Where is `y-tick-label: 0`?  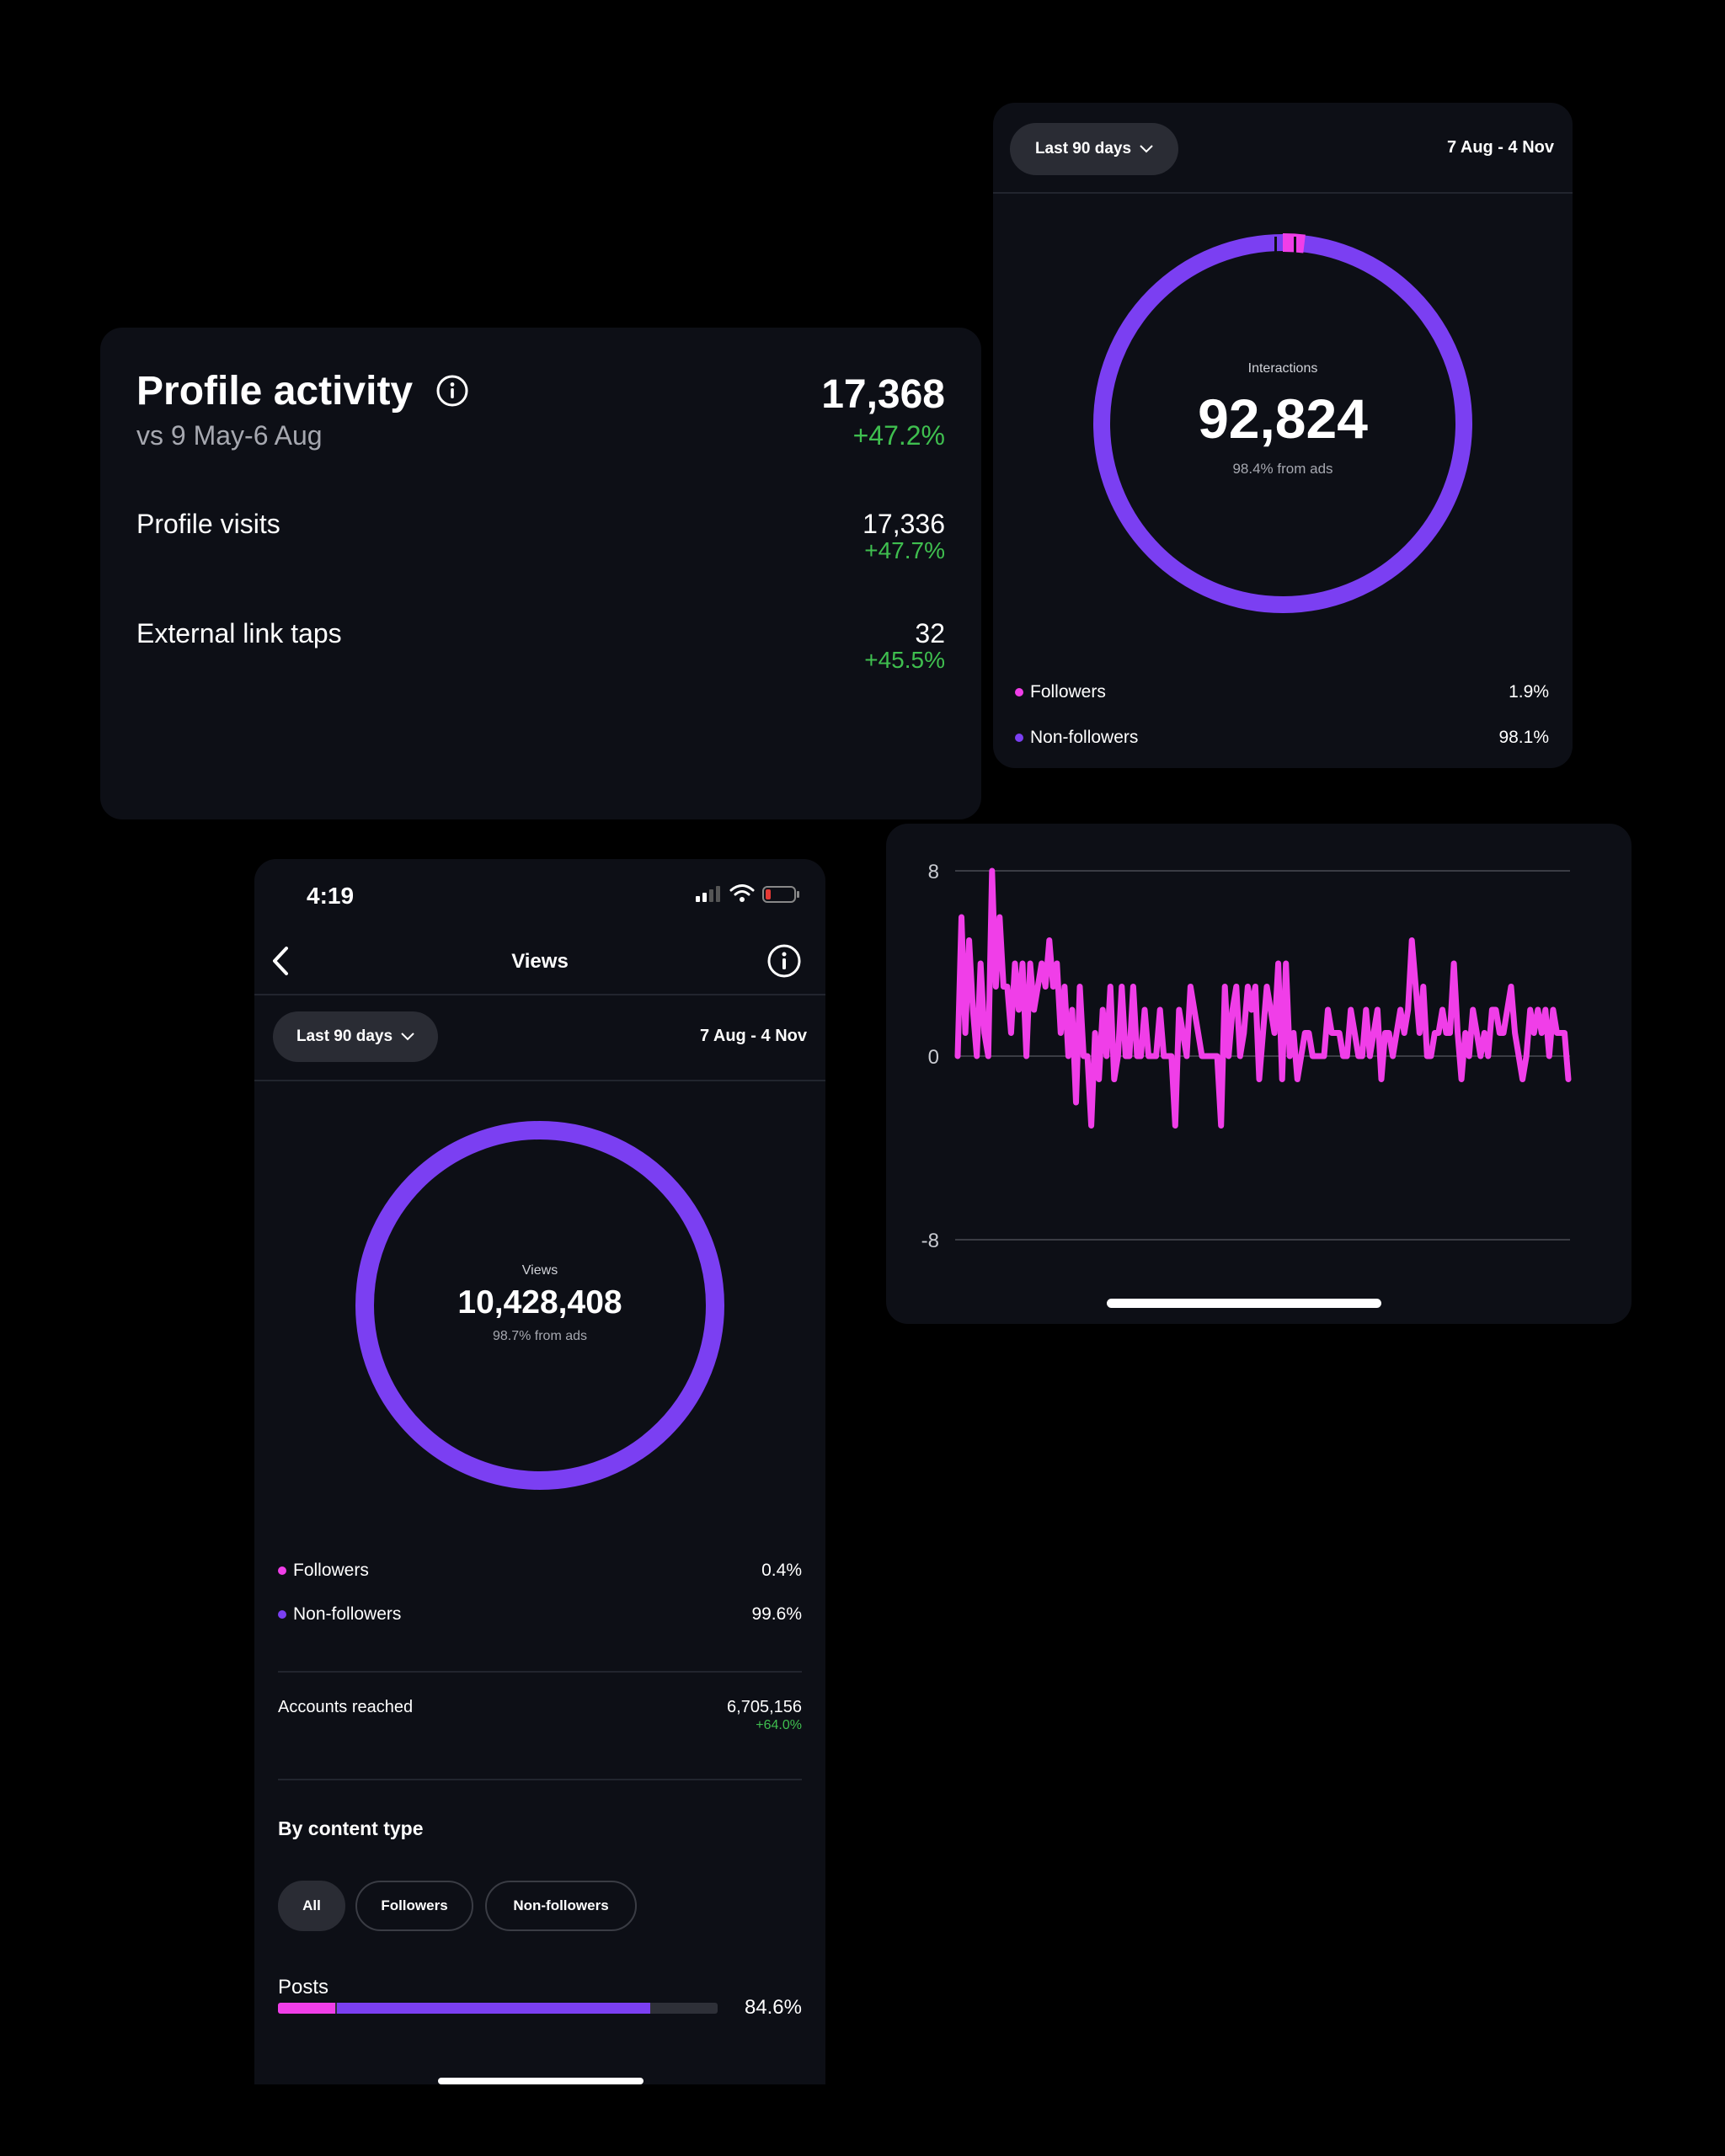
y-tick-label: 0 is located at coordinates (933, 1057).